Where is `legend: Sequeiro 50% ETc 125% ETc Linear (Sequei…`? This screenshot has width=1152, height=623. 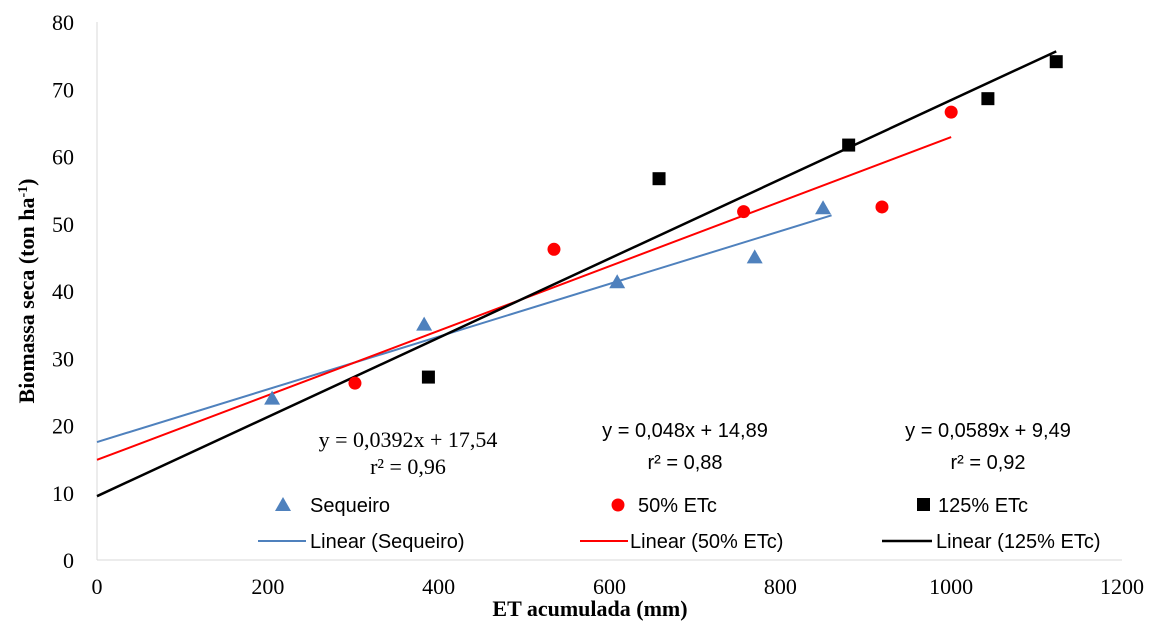
legend: Sequeiro 50% ETc 125% ETc Linear (Sequei… is located at coordinates (679, 524).